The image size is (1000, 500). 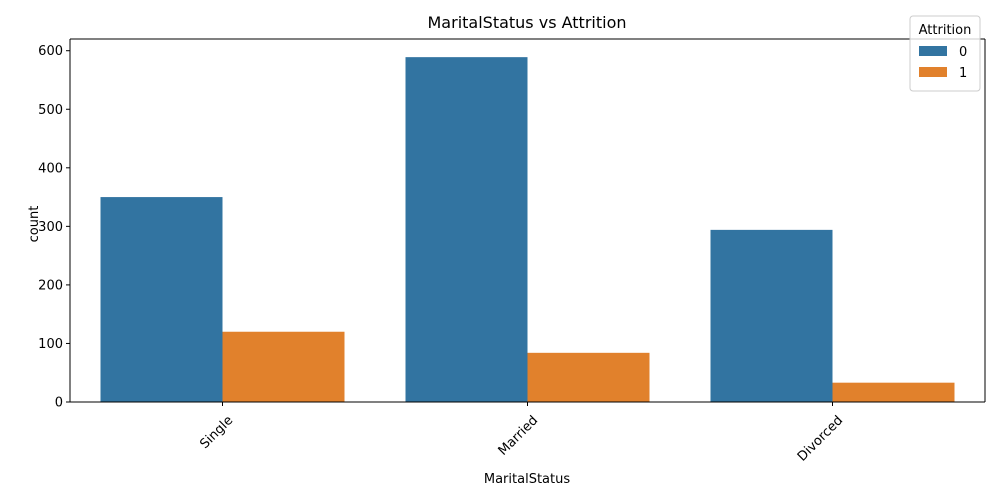 I want to click on x-tick-label-single: Single, so click(x=216, y=432).